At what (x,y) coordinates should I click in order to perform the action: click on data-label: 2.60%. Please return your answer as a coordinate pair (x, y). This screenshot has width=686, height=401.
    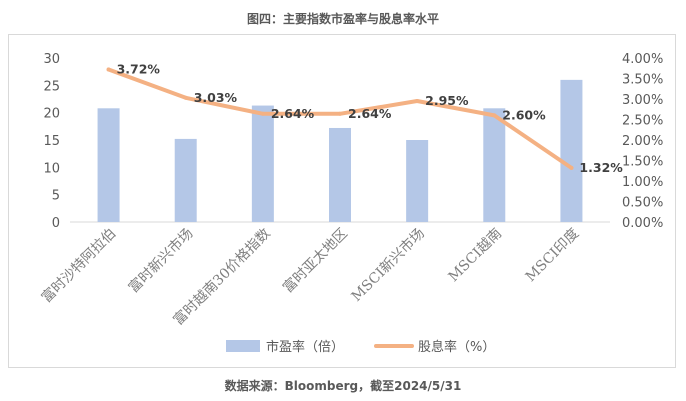
    Looking at the image, I should click on (524, 114).